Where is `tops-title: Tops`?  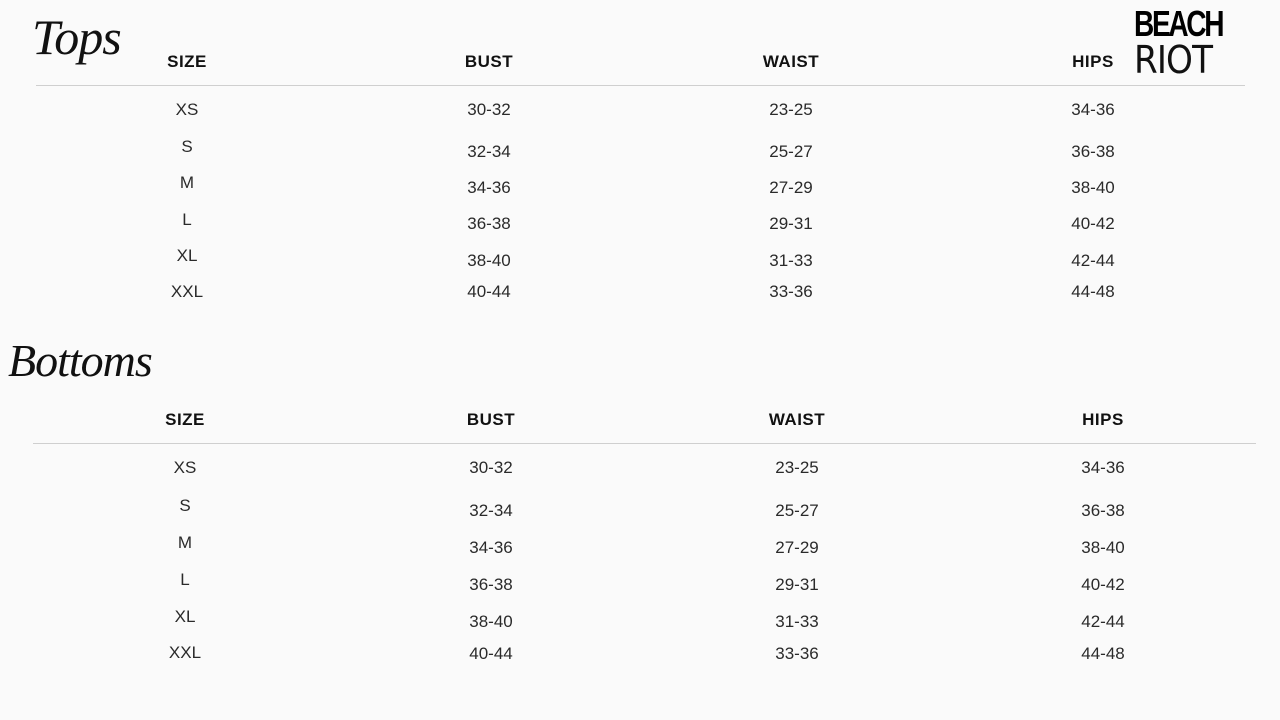
tops-title: Tops is located at coordinates (77, 37).